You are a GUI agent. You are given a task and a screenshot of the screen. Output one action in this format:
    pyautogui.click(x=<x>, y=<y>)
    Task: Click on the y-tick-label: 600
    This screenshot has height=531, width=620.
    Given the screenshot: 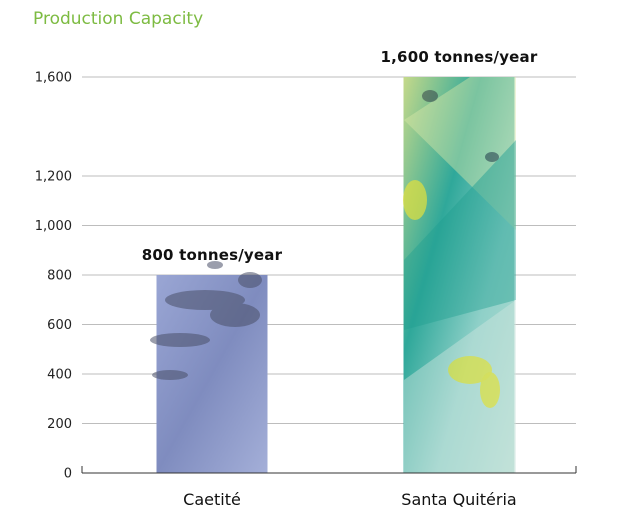 What is the action you would take?
    pyautogui.click(x=59, y=325)
    